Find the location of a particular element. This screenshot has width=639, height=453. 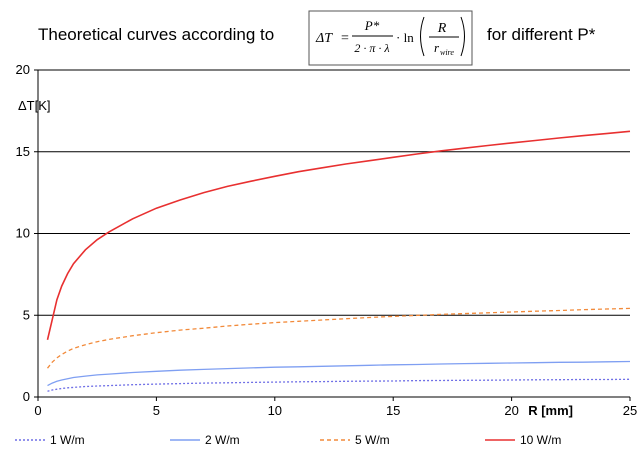

formula-arg-denominator: r is located at coordinates (437, 47).